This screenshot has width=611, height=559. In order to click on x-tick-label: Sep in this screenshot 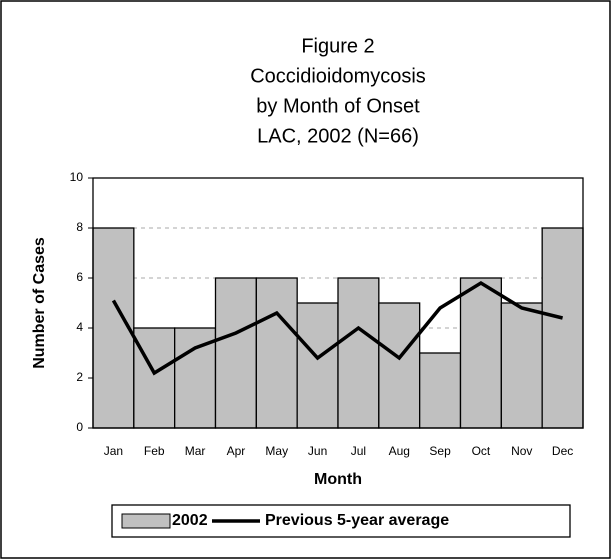, I will do `click(440, 451)`.